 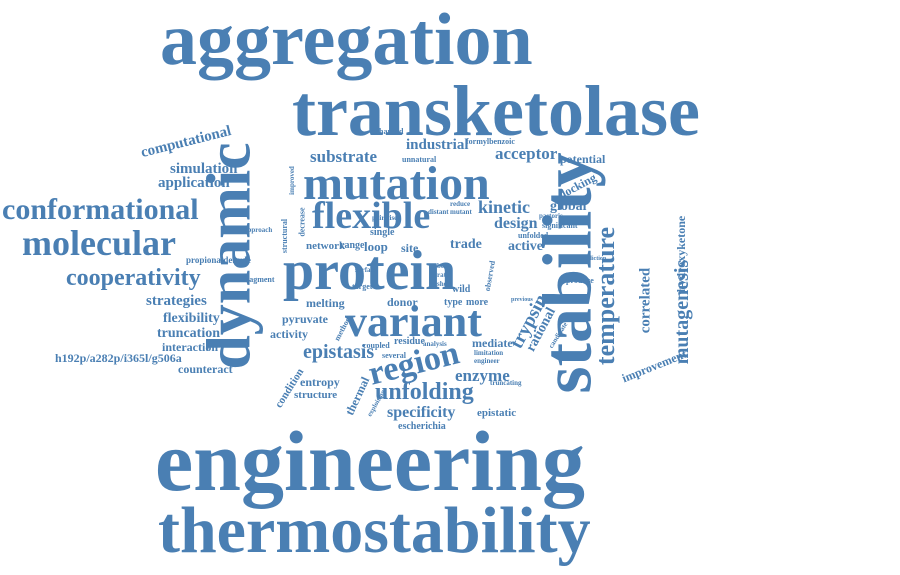 I want to click on word-observed: observed, so click(x=489, y=276).